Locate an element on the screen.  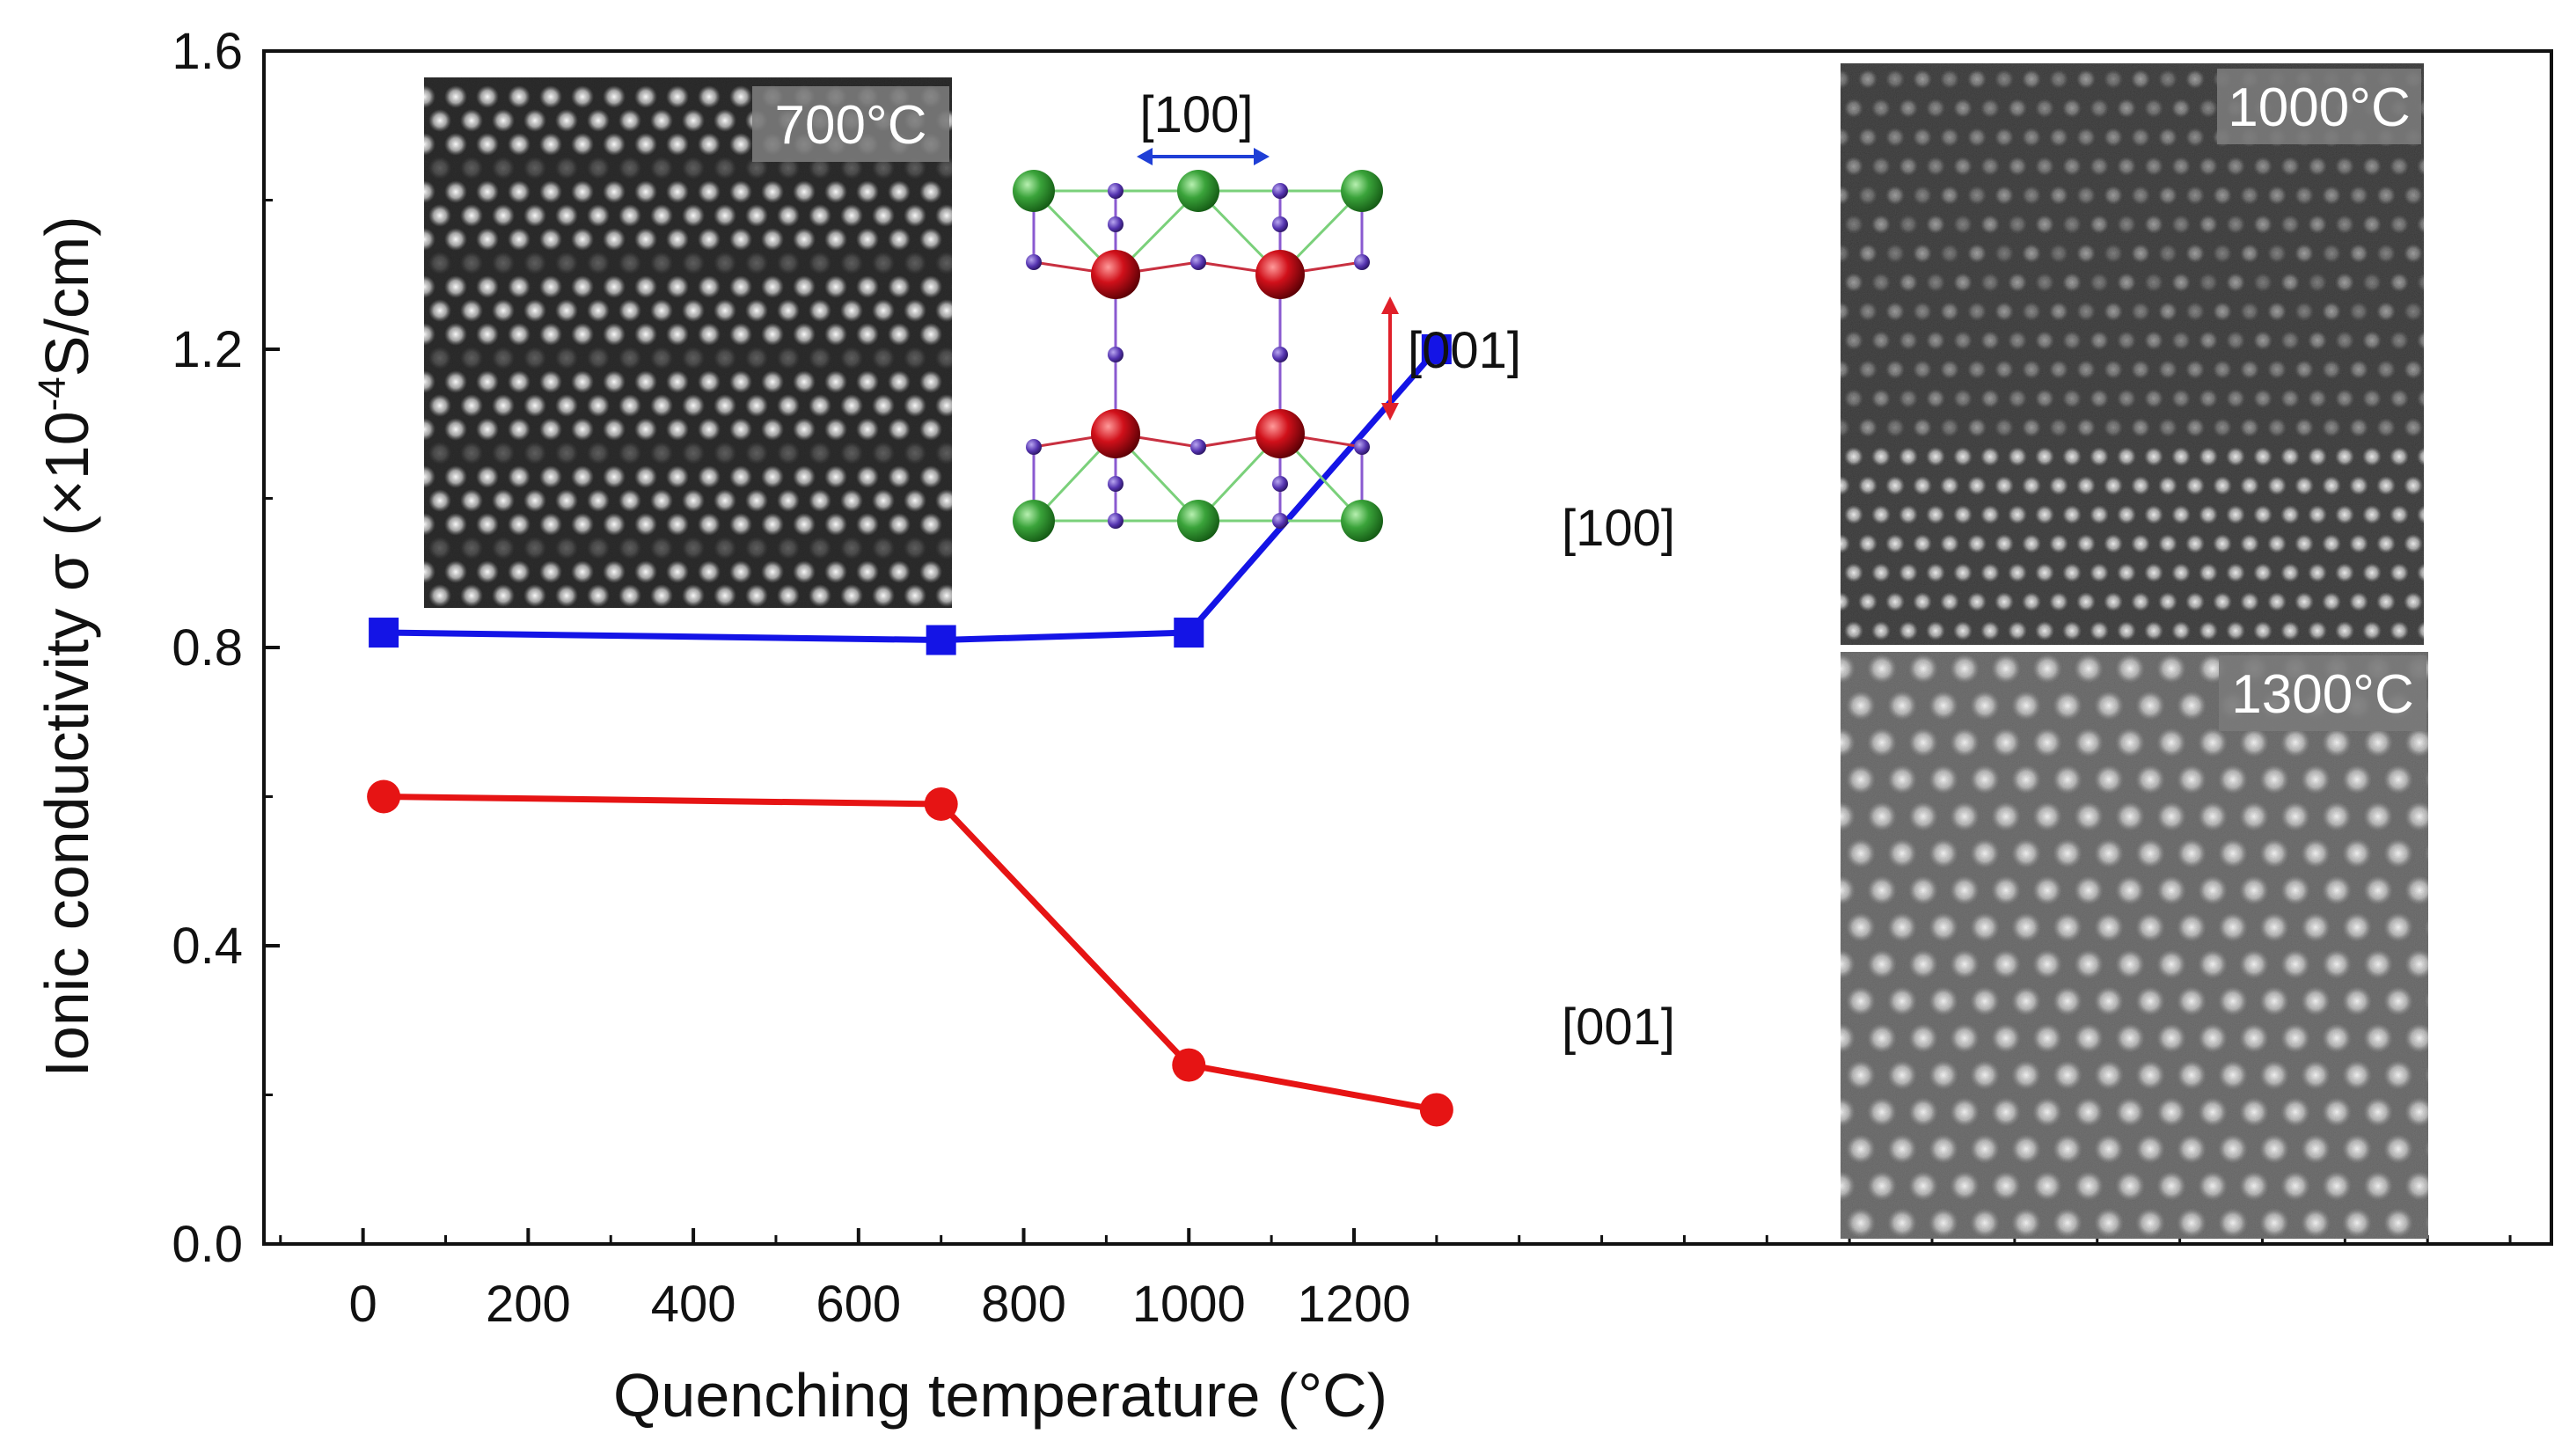
y-tick-label-0.4: 0.4 is located at coordinates (207, 946).